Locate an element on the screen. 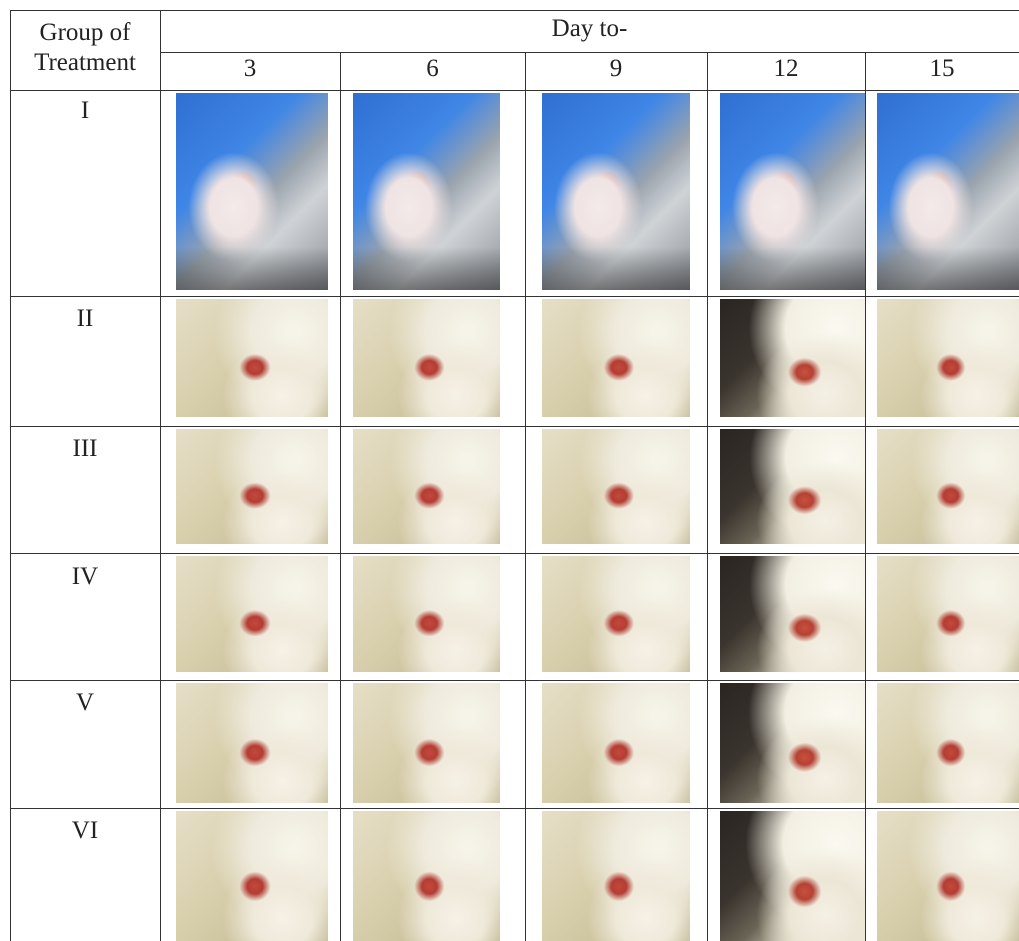  day-header-6: 6 is located at coordinates (432, 68).